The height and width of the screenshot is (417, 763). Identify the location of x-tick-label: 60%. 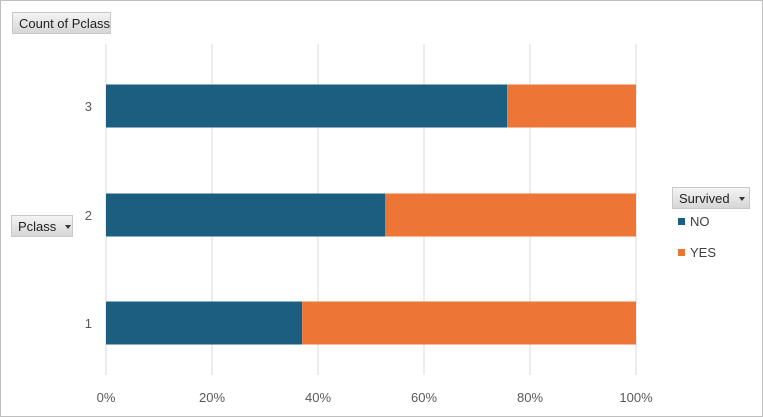
(424, 397).